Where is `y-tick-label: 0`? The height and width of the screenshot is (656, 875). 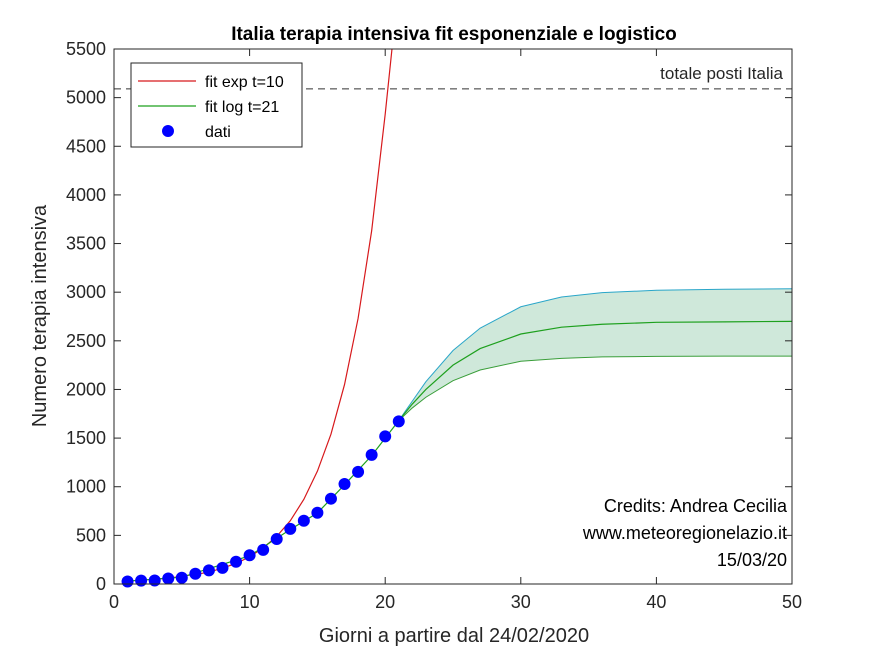
y-tick-label: 0 is located at coordinates (101, 584).